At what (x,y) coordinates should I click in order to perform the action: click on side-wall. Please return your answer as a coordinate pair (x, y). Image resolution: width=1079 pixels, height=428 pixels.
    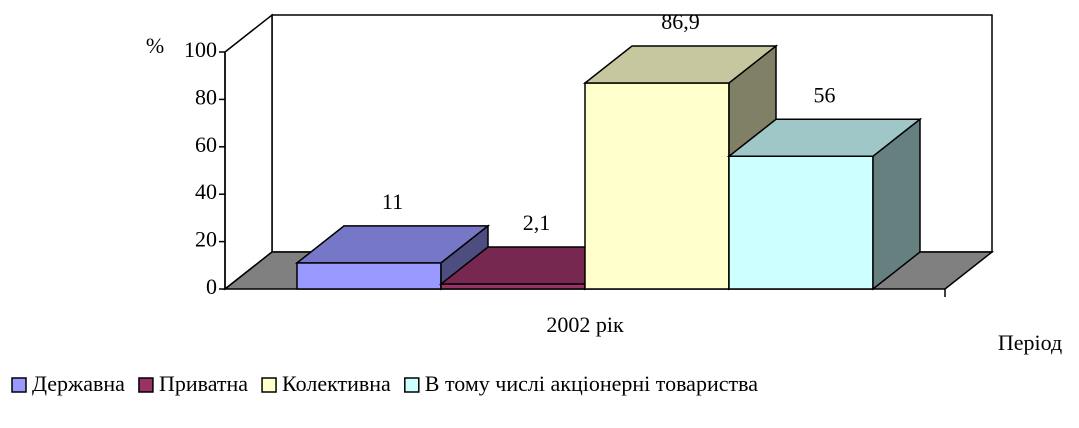
    Looking at the image, I should click on (248, 152).